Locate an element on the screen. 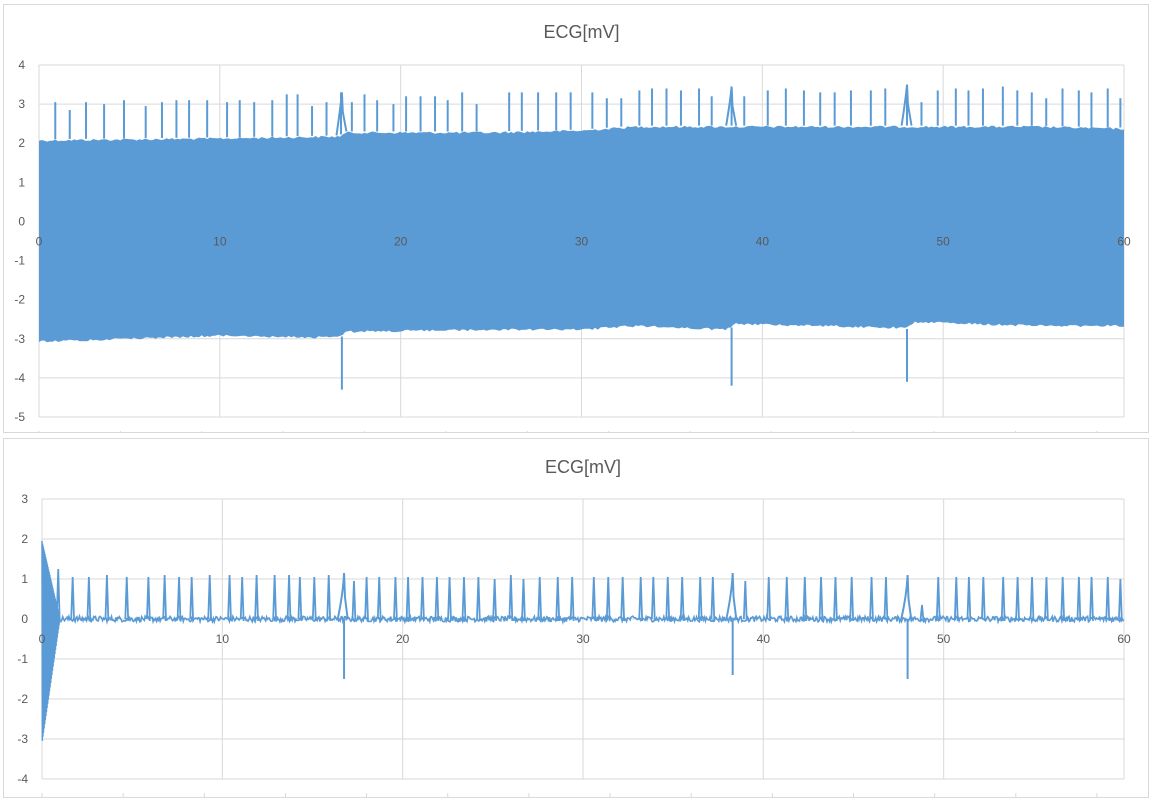 The width and height of the screenshot is (1153, 803). x-tick-label: 60 is located at coordinates (1124, 241).